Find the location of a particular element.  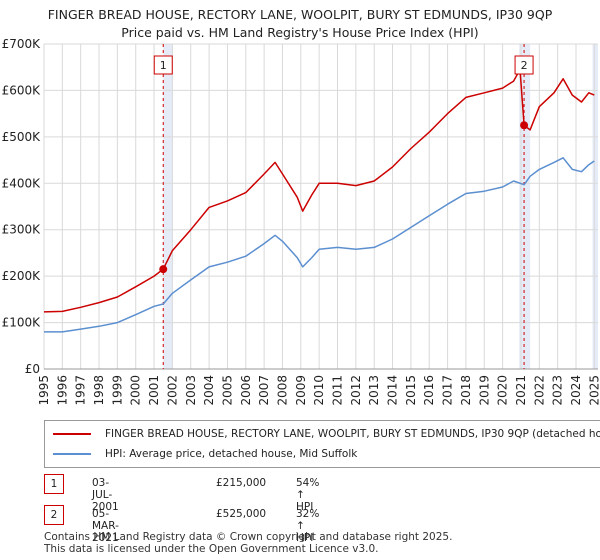

y-tick-label: £700K is located at coordinates (22, 44).